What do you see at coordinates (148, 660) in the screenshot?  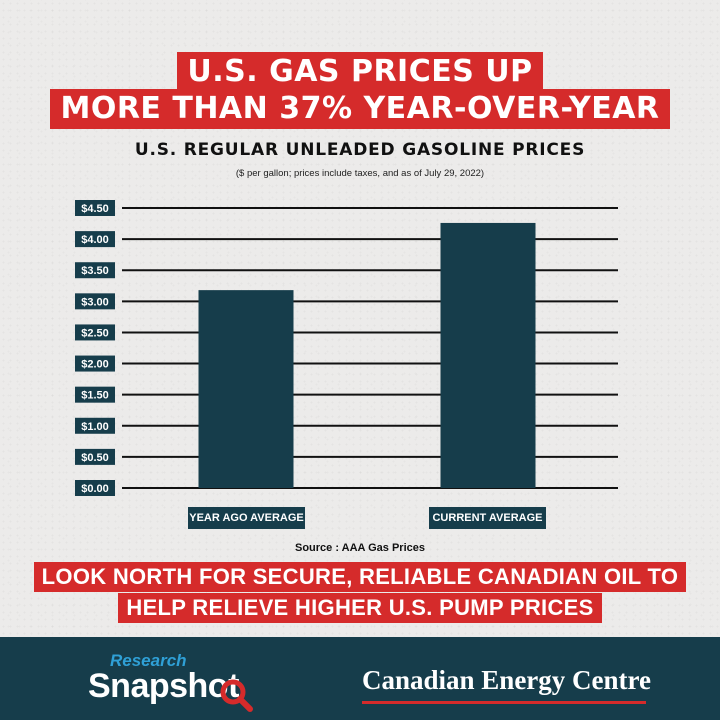 I see `brand-research-text: Research` at bounding box center [148, 660].